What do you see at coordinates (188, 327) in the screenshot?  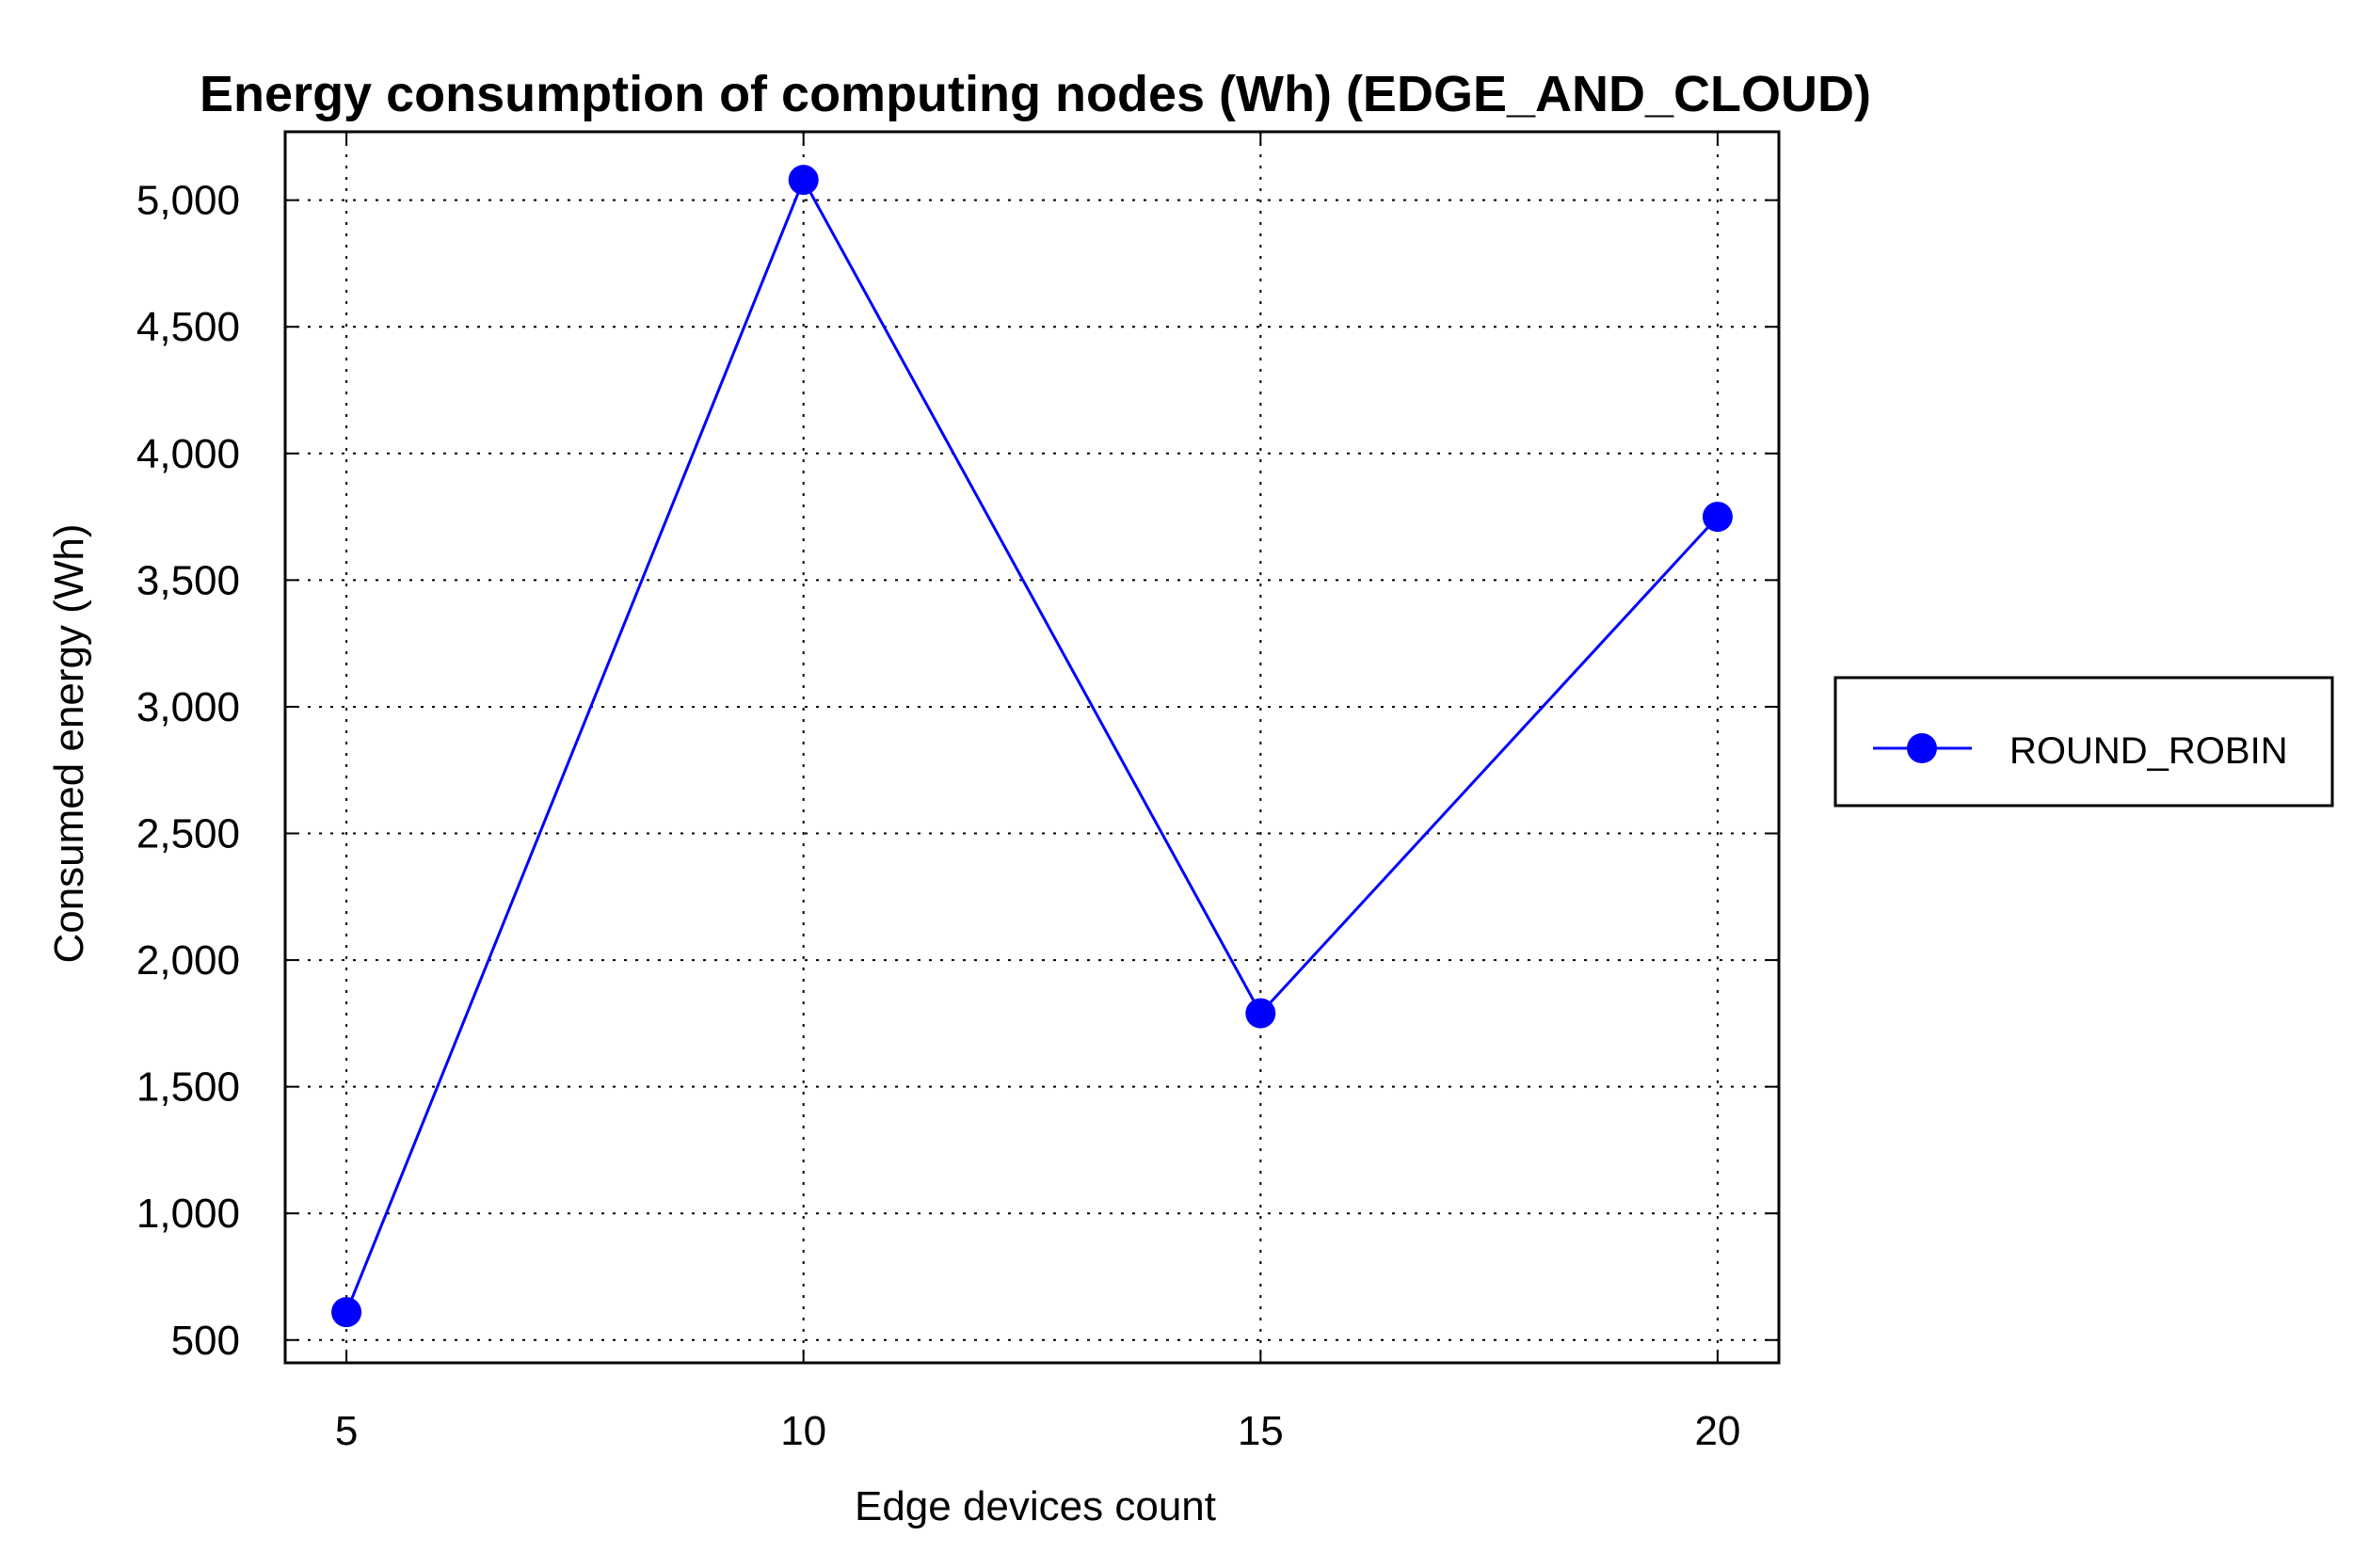 I see `y-tick-label: 4,500` at bounding box center [188, 327].